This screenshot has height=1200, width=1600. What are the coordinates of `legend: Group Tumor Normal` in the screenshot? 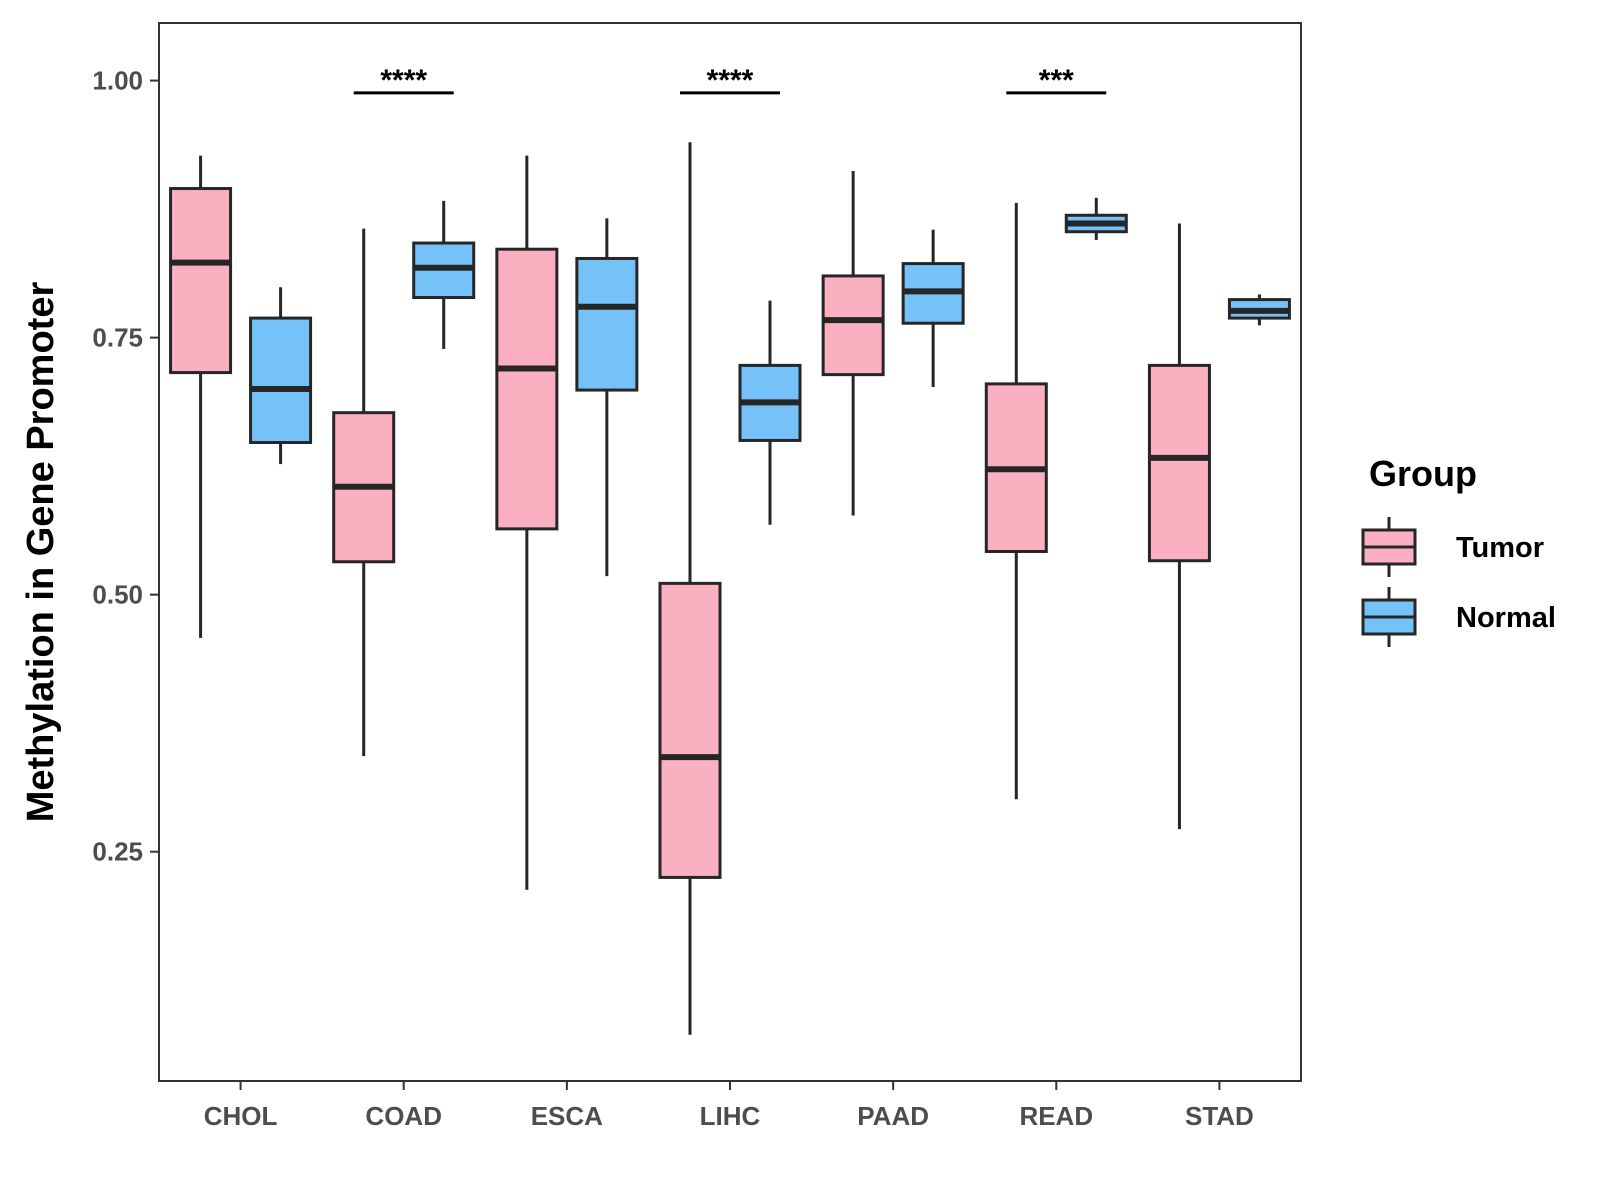 It's located at (1458, 550).